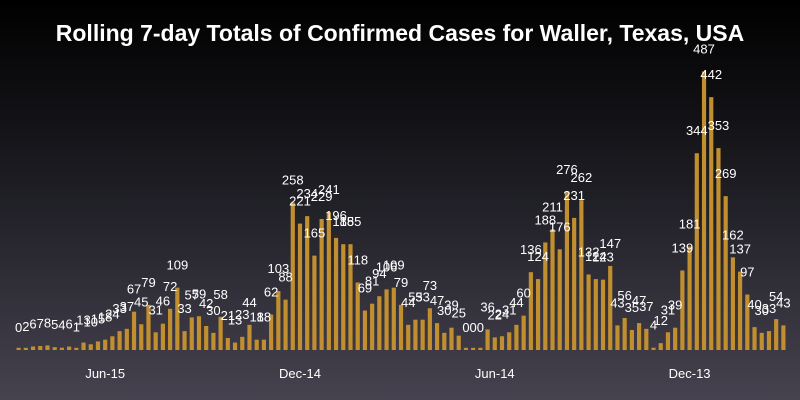 The image size is (800, 400). What do you see at coordinates (271, 292) in the screenshot?
I see `bar-label-35: 62` at bounding box center [271, 292].